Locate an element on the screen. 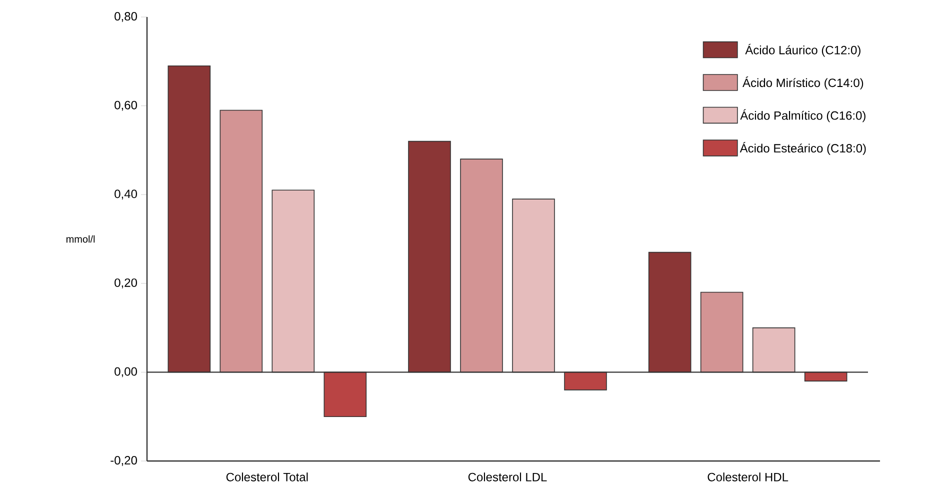 The image size is (940, 491). x-tick-label: Colesterol Total is located at coordinates (267, 477).